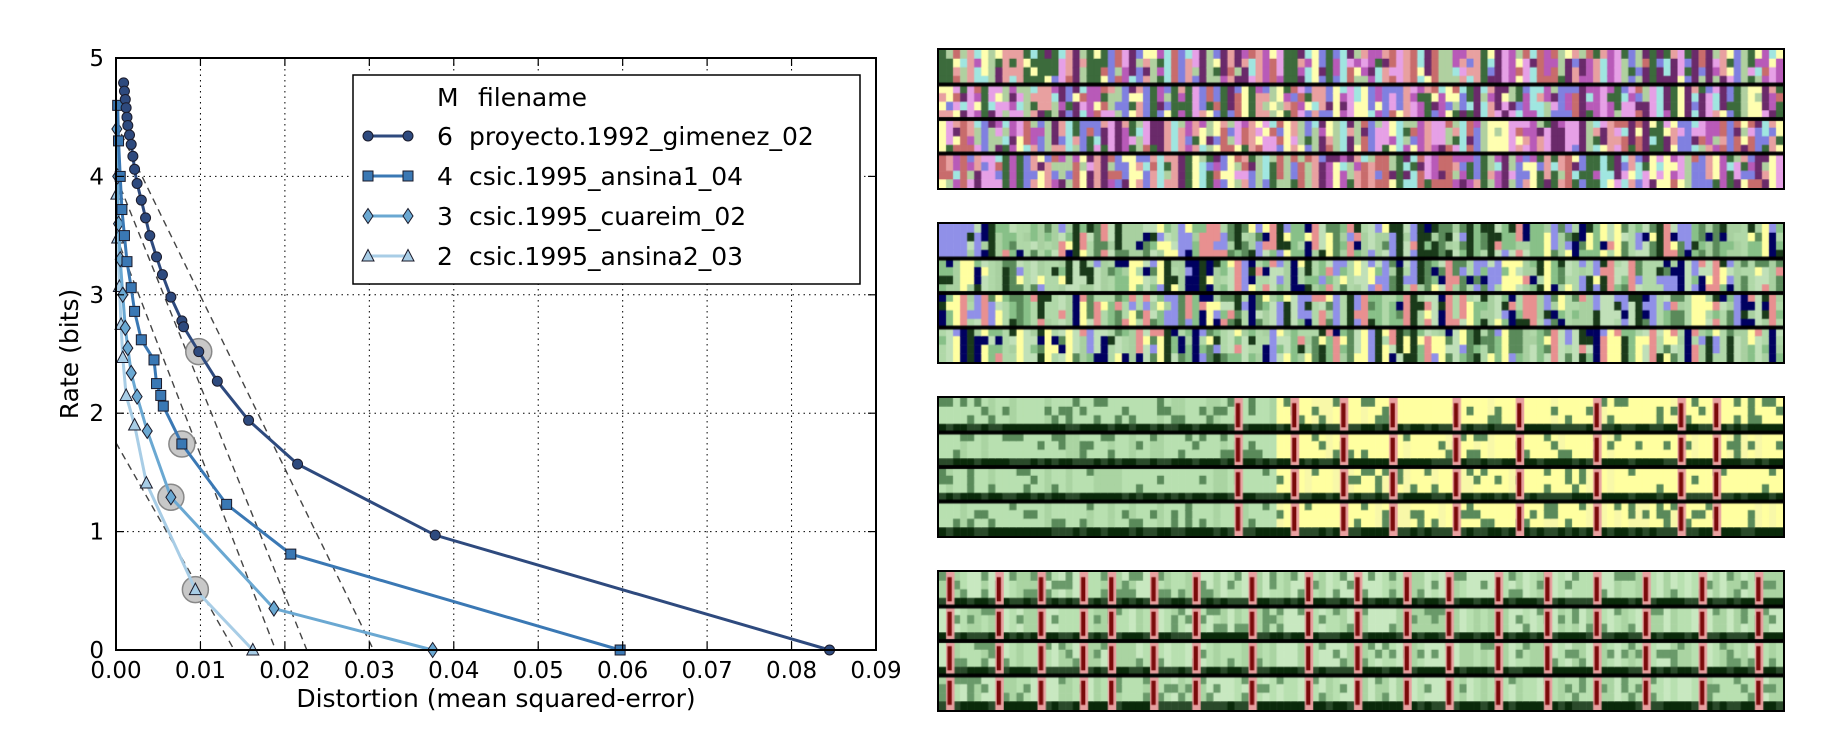 The image size is (1833, 750). I want to click on legend-frame, so click(606, 179).